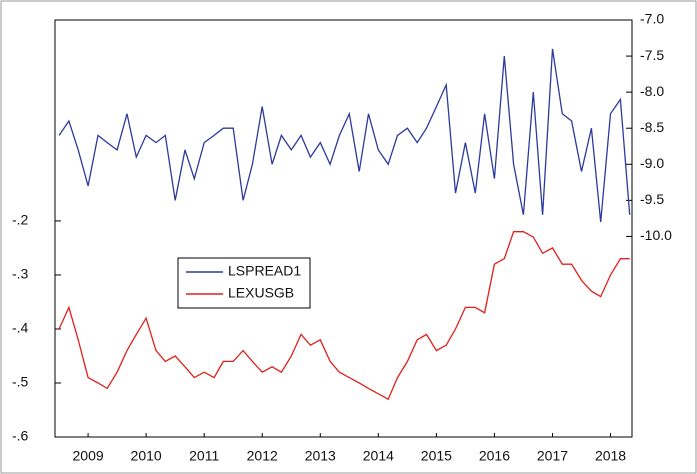 The image size is (697, 474). I want to click on x-tick-label: 2011, so click(204, 456).